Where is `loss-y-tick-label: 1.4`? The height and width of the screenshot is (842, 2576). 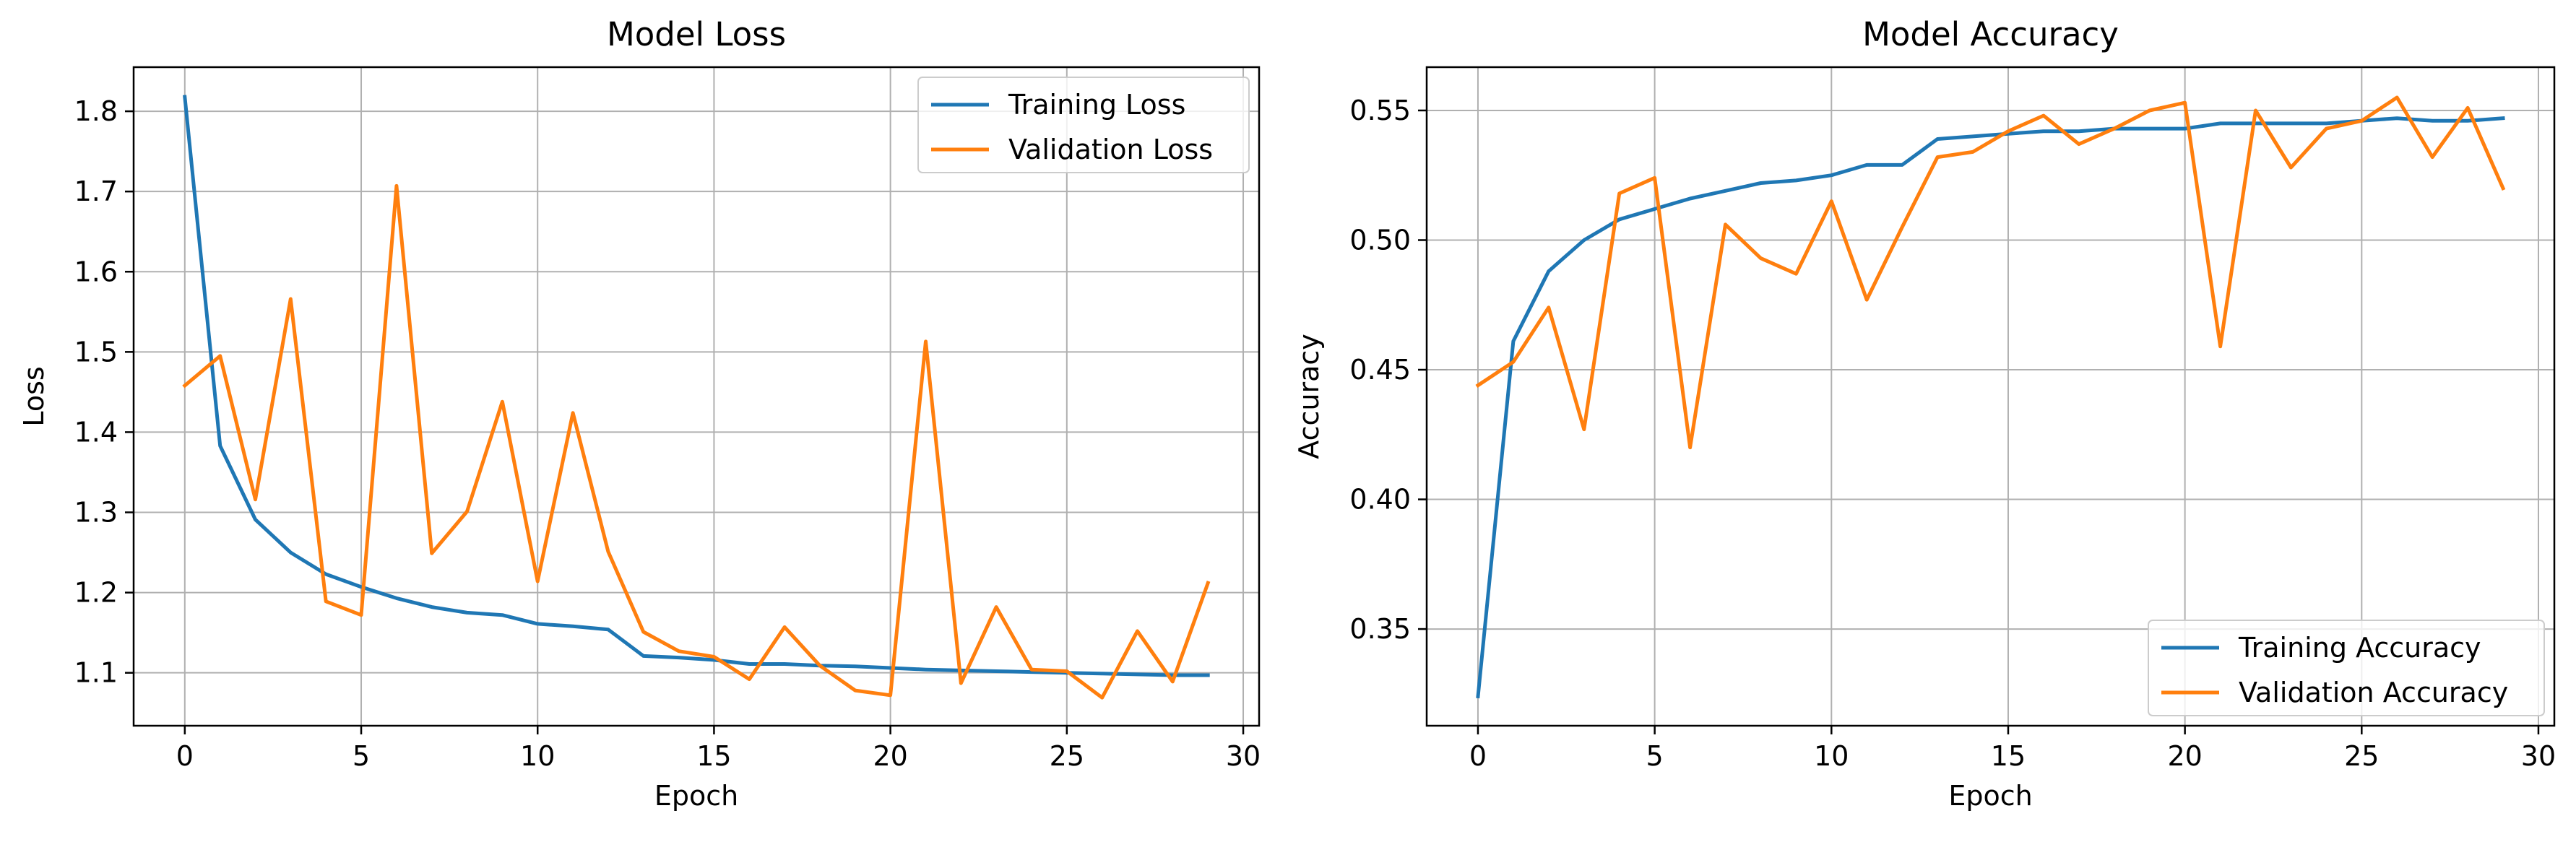 loss-y-tick-label: 1.4 is located at coordinates (96, 432).